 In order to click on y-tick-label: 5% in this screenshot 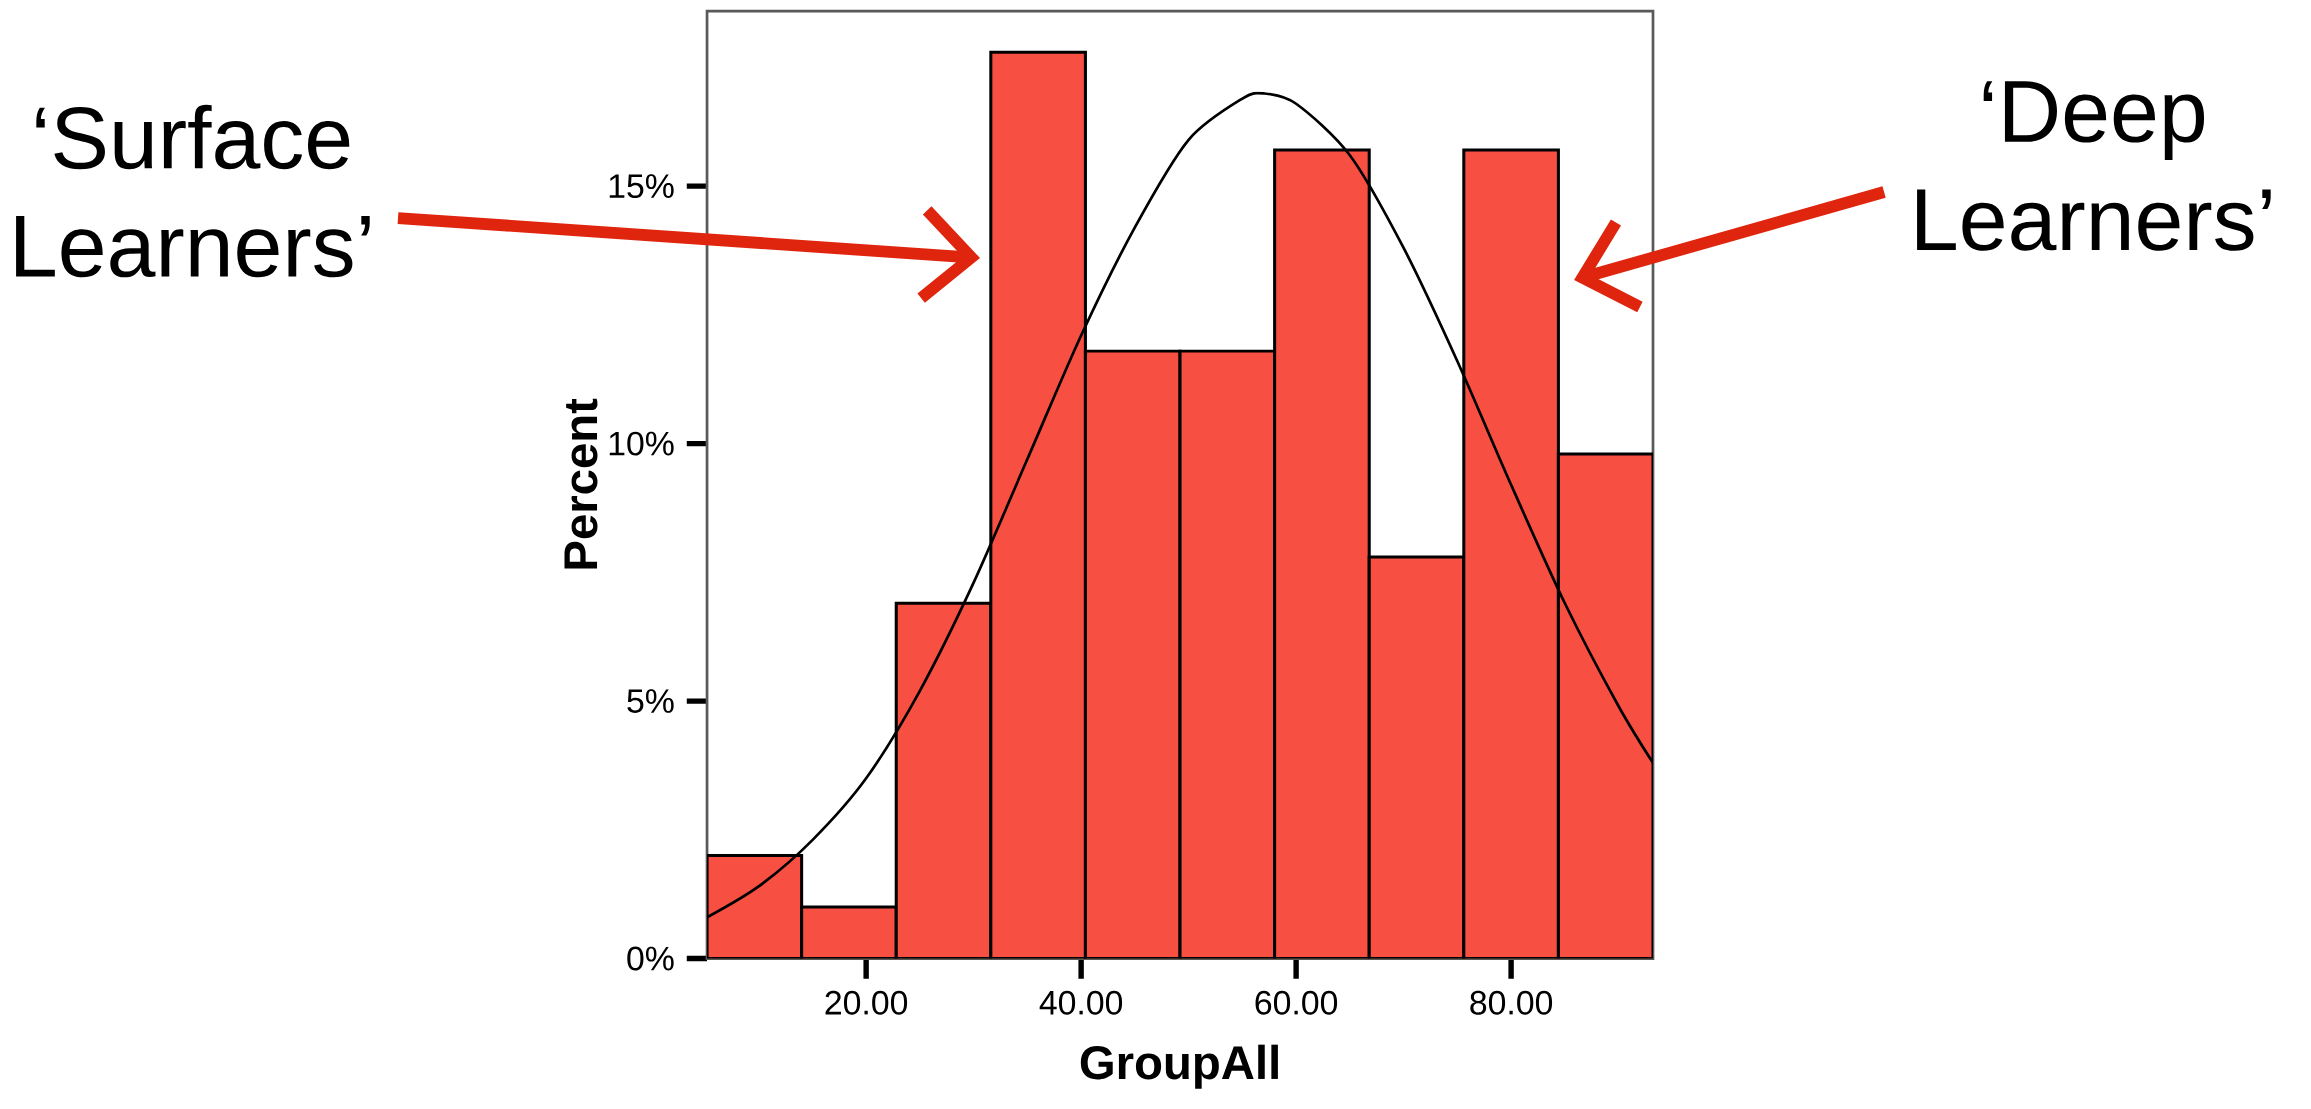, I will do `click(650, 701)`.